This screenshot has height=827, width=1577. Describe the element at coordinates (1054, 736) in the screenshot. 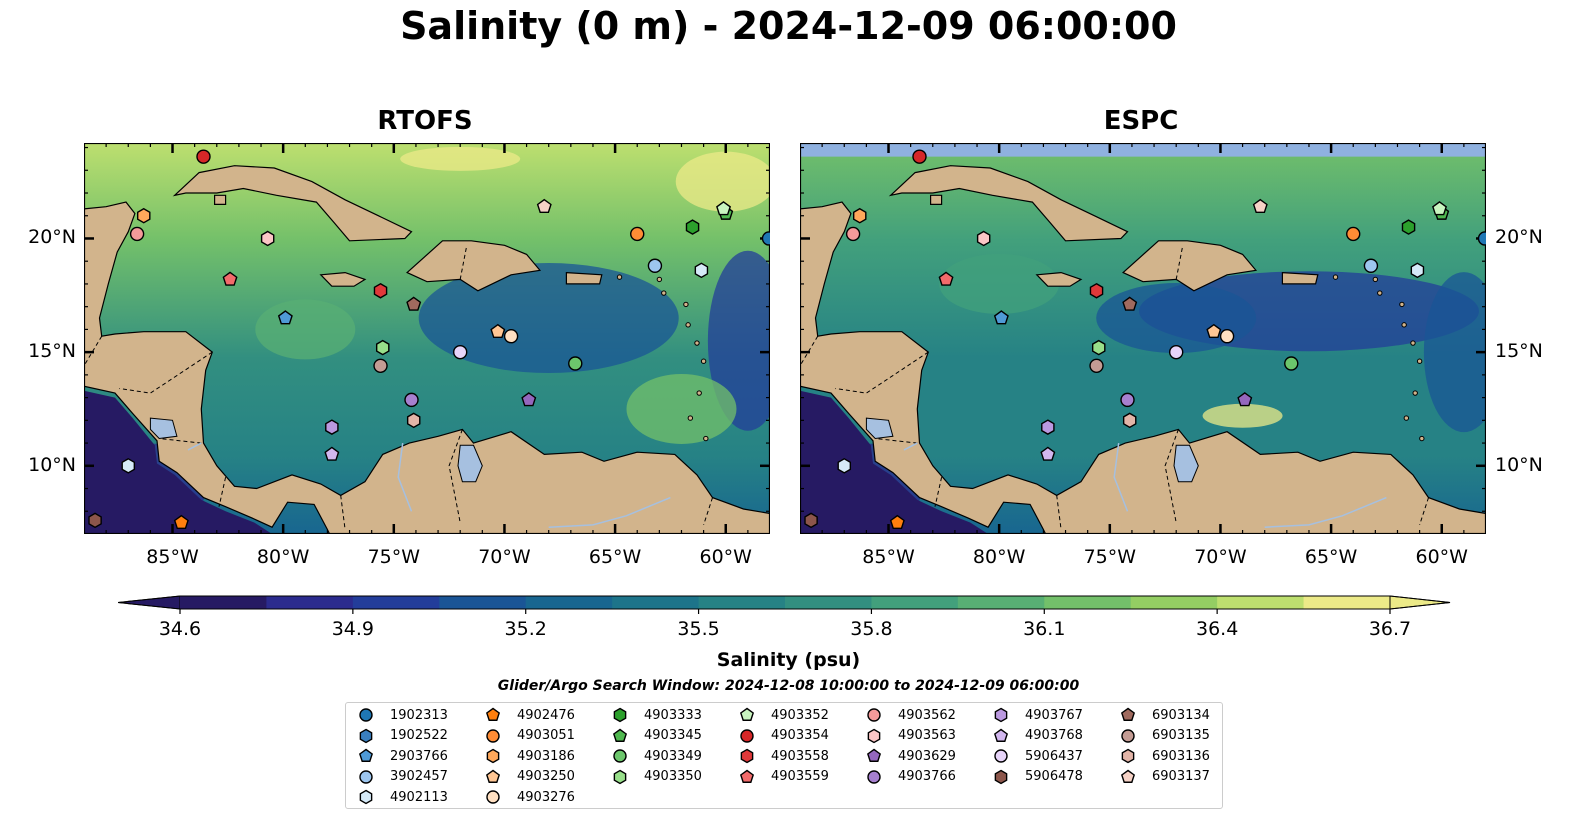

I see `legend-label: 4903768` at that location.